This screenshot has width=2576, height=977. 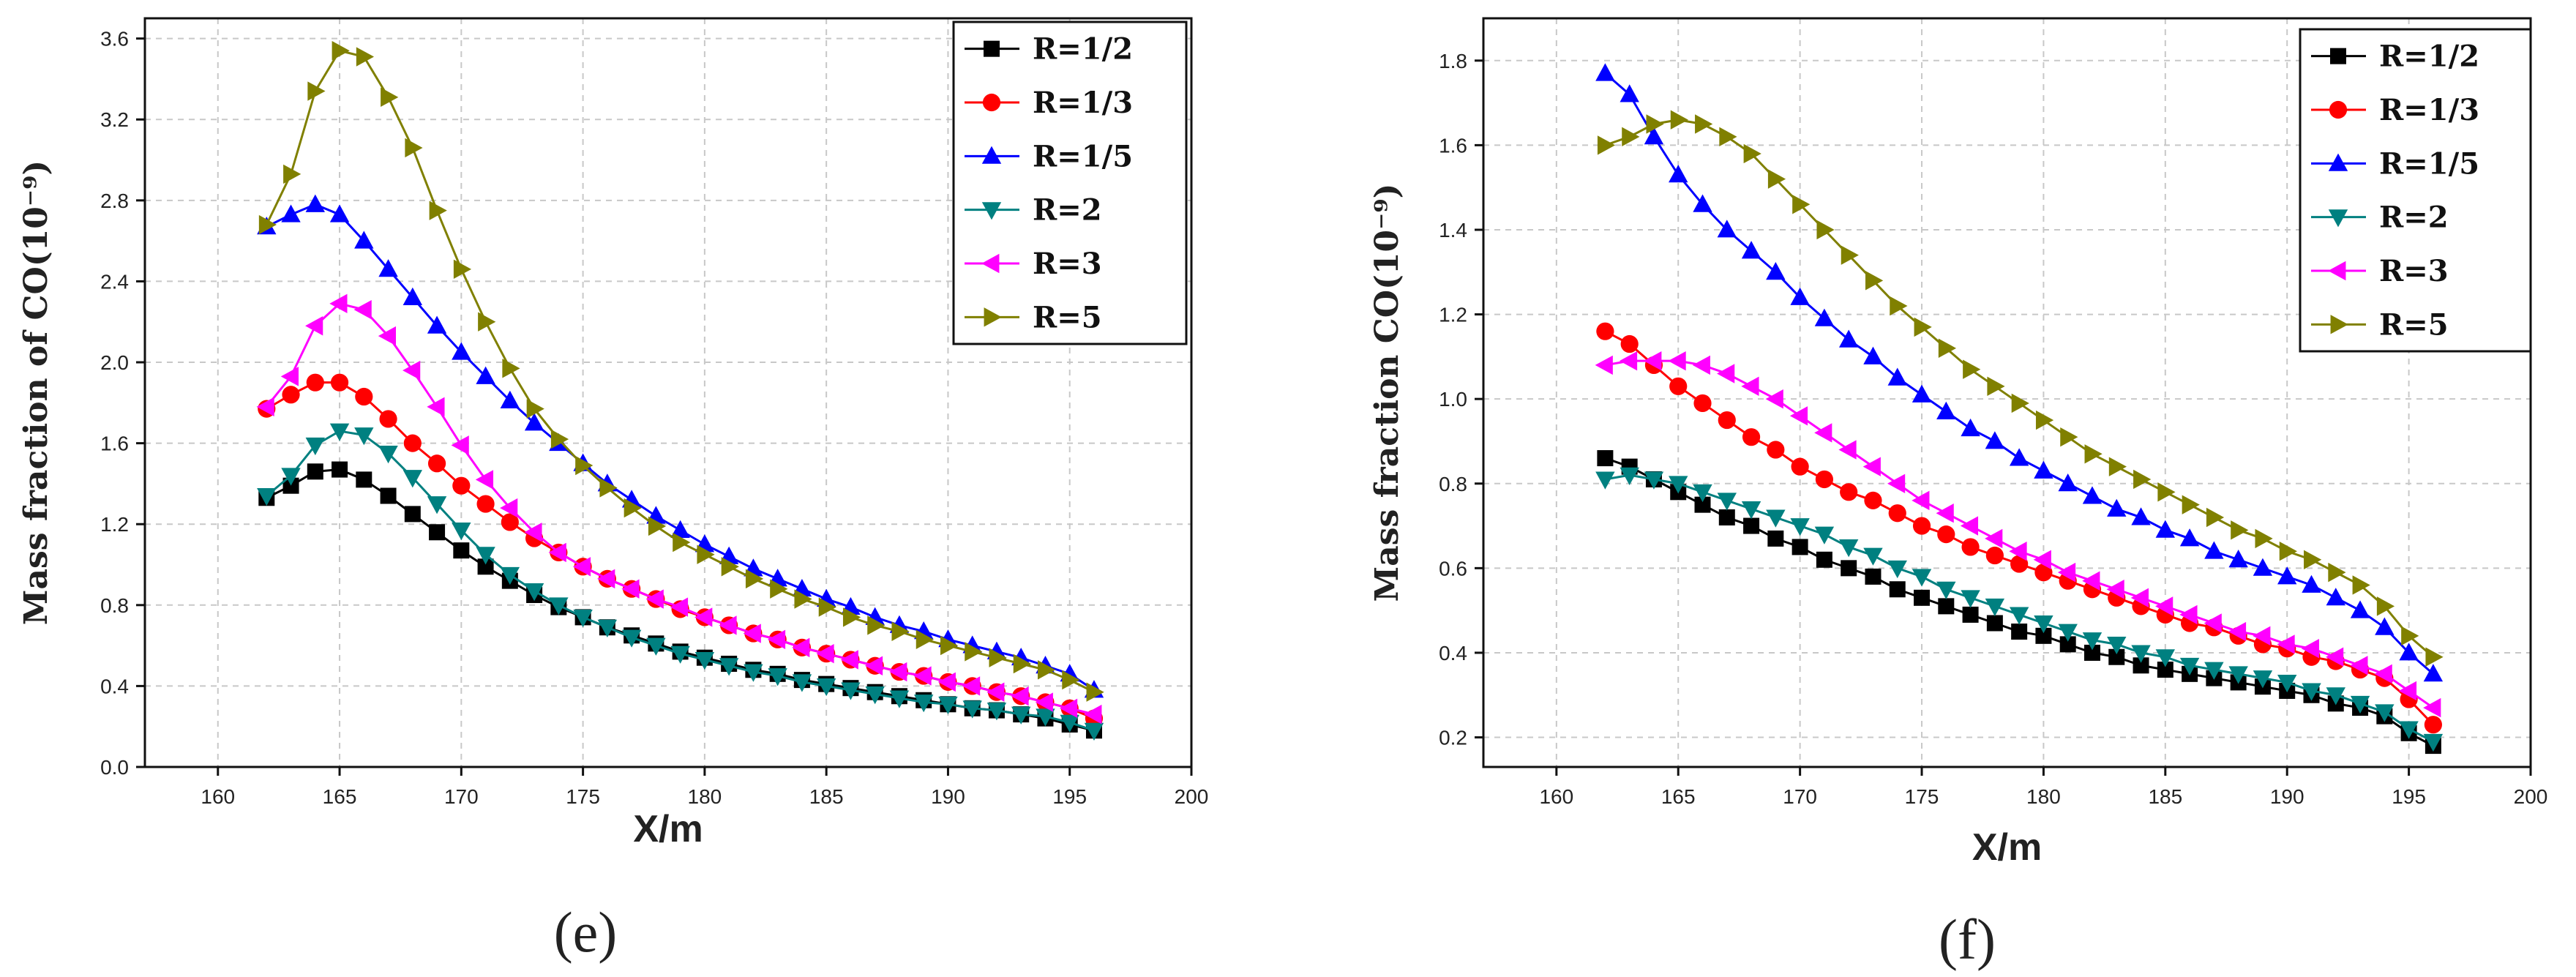 I want to click on legend-item: R=5, so click(x=2380, y=324).